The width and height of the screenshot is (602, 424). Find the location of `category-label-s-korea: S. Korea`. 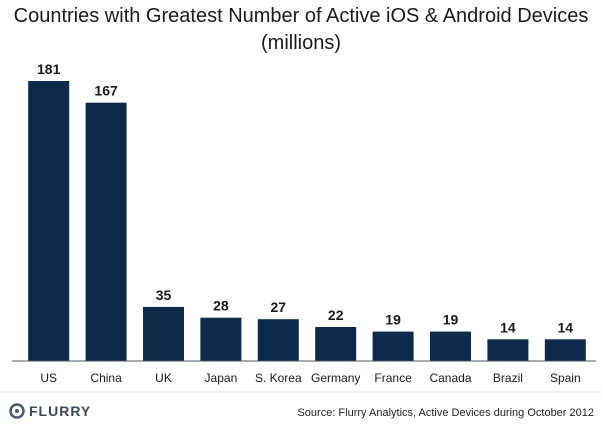

category-label-s-korea: S. Korea is located at coordinates (278, 378).